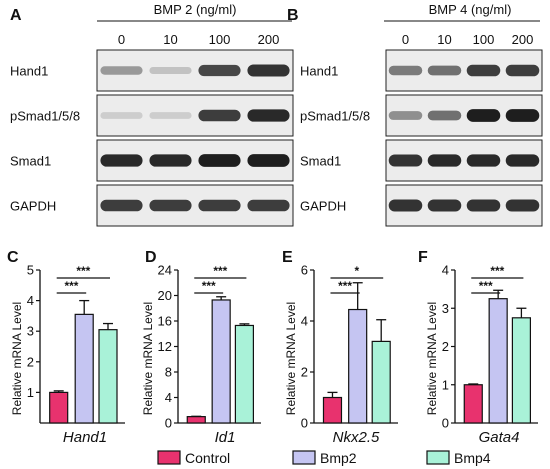  Describe the element at coordinates (304, 270) in the screenshot. I see `y-tick-label: 6` at that location.